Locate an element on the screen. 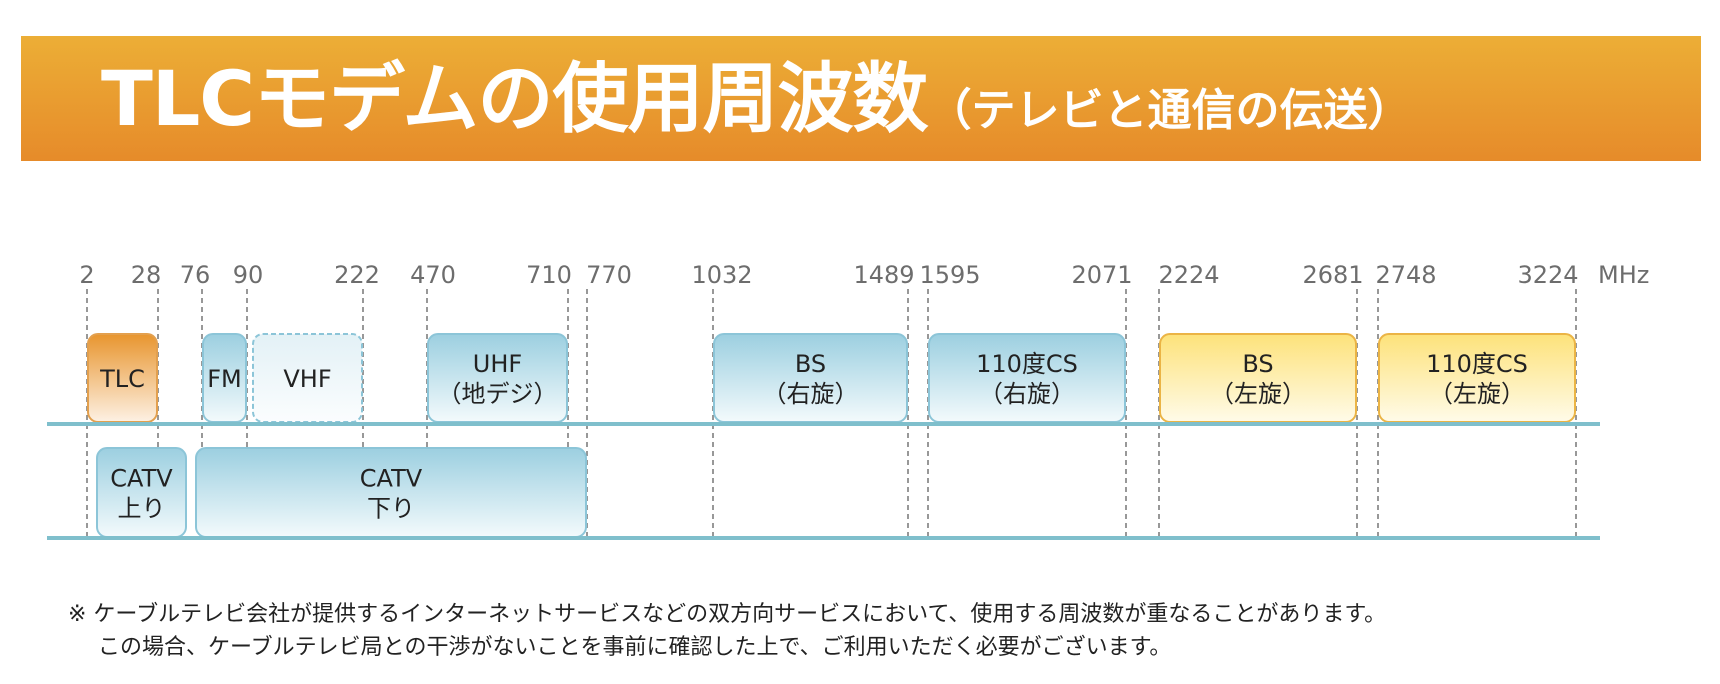  band-bs-right-label: BS is located at coordinates (810, 364).